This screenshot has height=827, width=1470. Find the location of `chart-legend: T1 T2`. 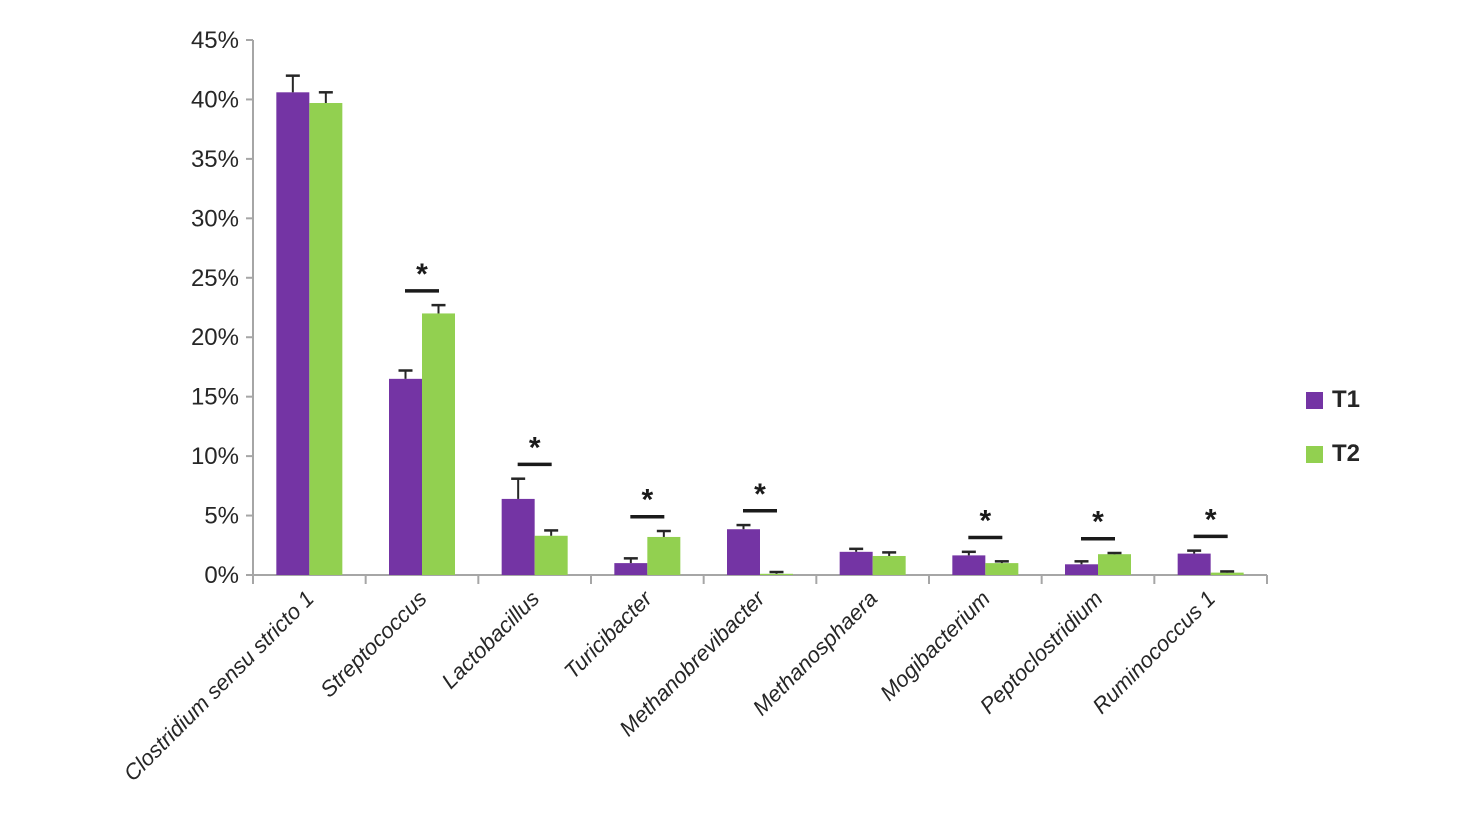

chart-legend: T1 T2 is located at coordinates (1333, 427).